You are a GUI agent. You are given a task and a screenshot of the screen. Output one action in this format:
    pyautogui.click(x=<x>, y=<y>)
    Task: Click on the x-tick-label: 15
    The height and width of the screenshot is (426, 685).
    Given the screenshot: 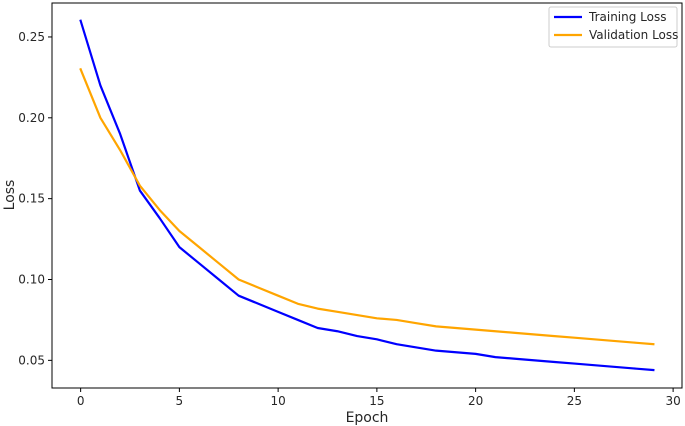 What is the action you would take?
    pyautogui.click(x=376, y=401)
    